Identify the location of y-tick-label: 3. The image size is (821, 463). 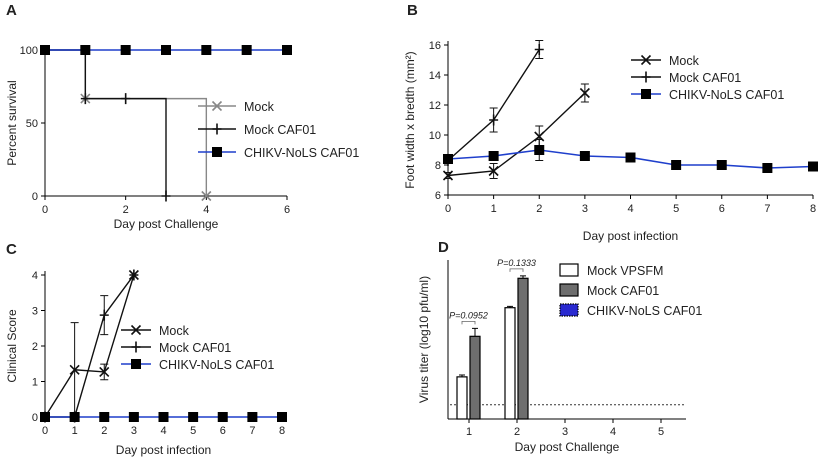
(35, 312).